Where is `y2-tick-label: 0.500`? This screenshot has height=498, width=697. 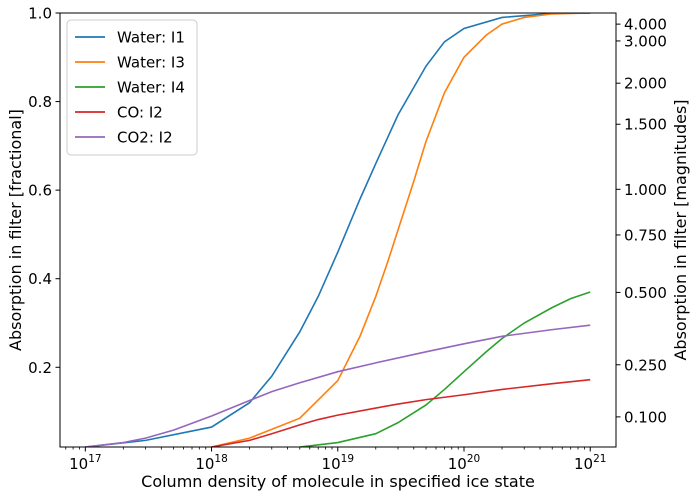
y2-tick-label: 0.500 is located at coordinates (645, 293).